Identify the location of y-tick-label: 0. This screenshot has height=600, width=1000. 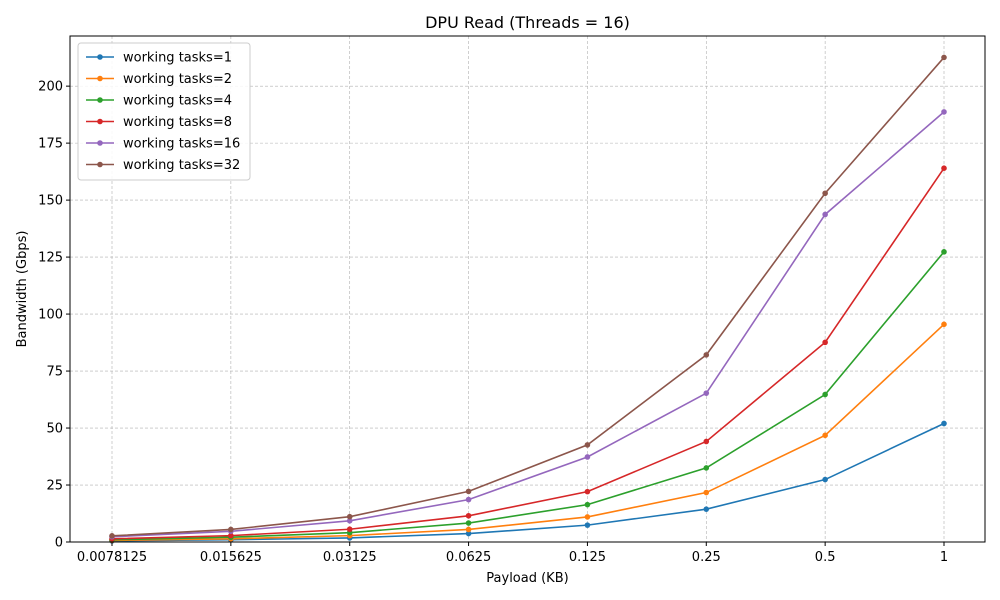
(59, 543).